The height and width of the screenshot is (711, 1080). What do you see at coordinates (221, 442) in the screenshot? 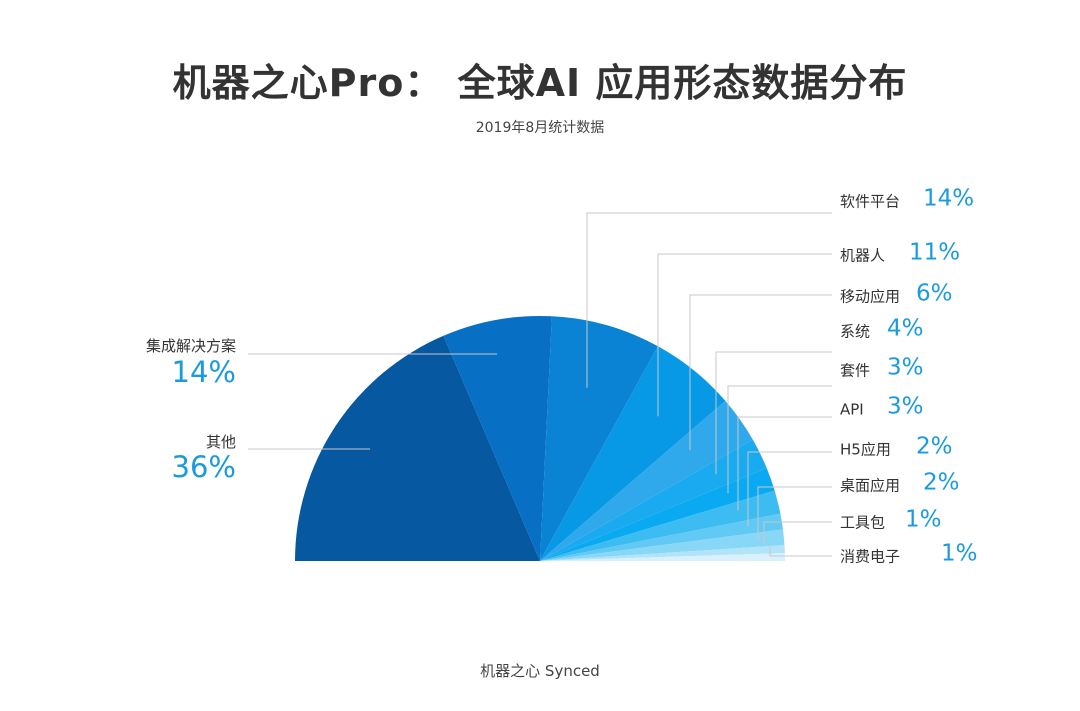
I see `slice-name-label: 其他` at bounding box center [221, 442].